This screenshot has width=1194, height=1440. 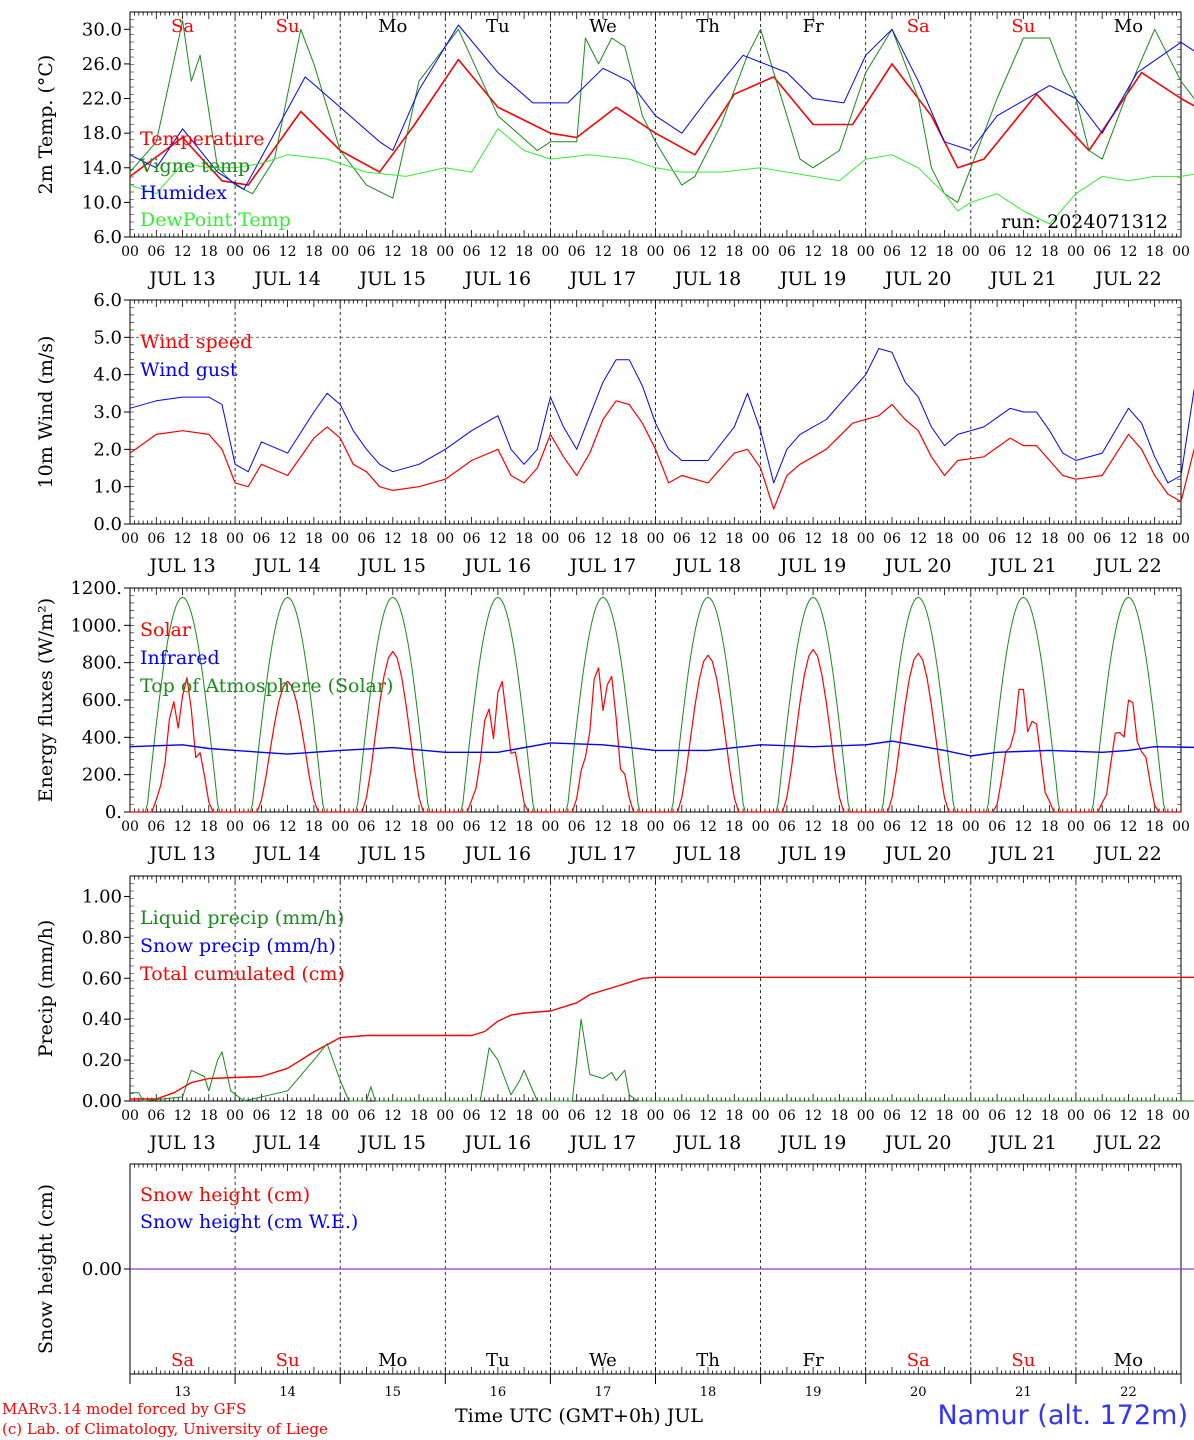 What do you see at coordinates (266, 686) in the screenshot?
I see `legend-top-of-atmosphere-solar-: Top of Atmosphere (Solar)` at bounding box center [266, 686].